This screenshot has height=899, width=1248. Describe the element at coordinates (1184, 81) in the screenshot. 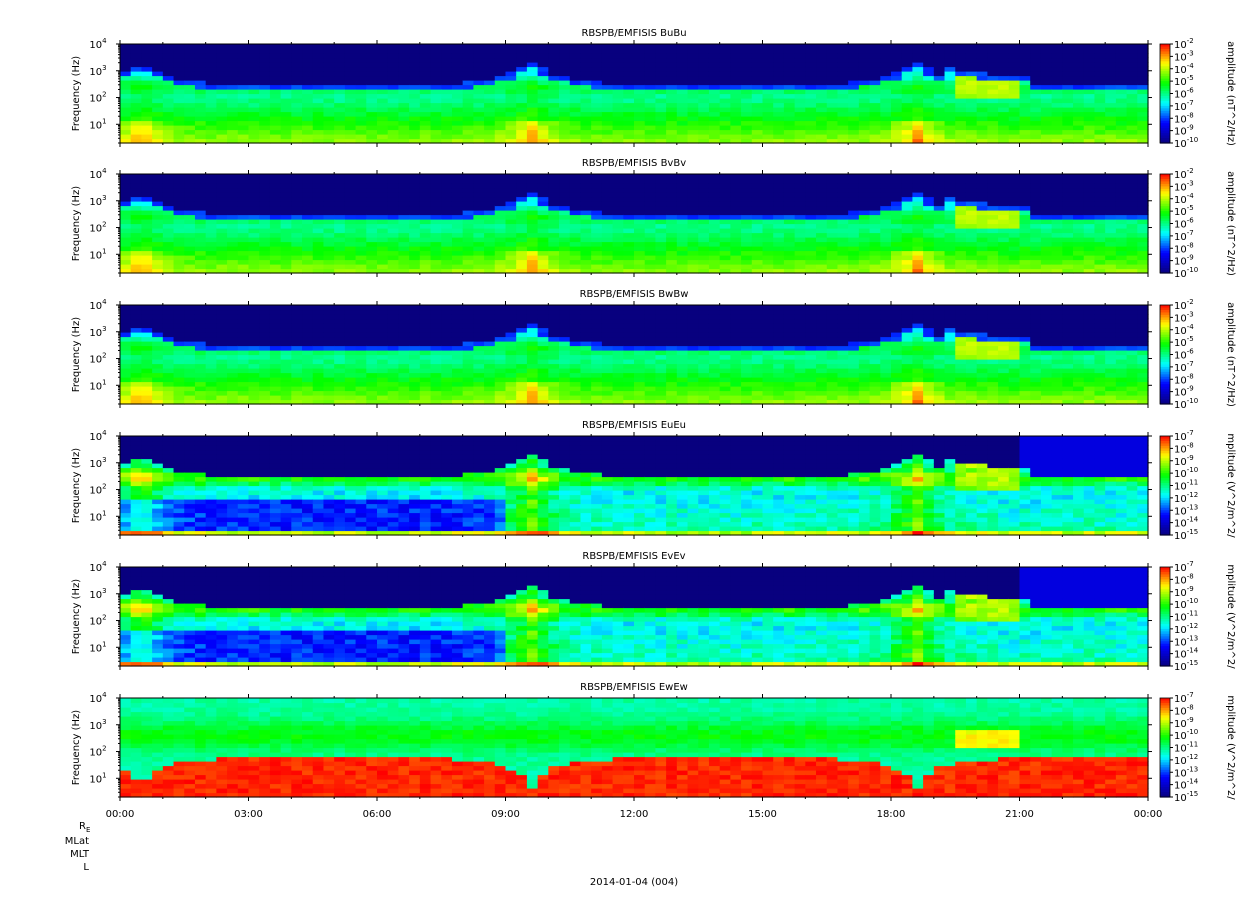

I see `colorbar-tick-label: 10-5` at that location.